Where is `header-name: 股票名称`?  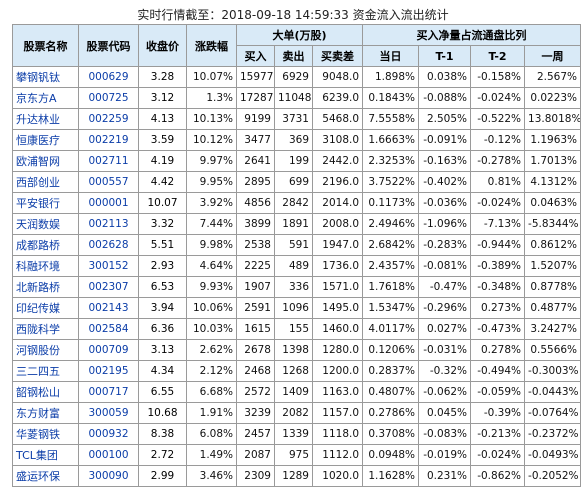
header-name: 股票名称 is located at coordinates (45, 45).